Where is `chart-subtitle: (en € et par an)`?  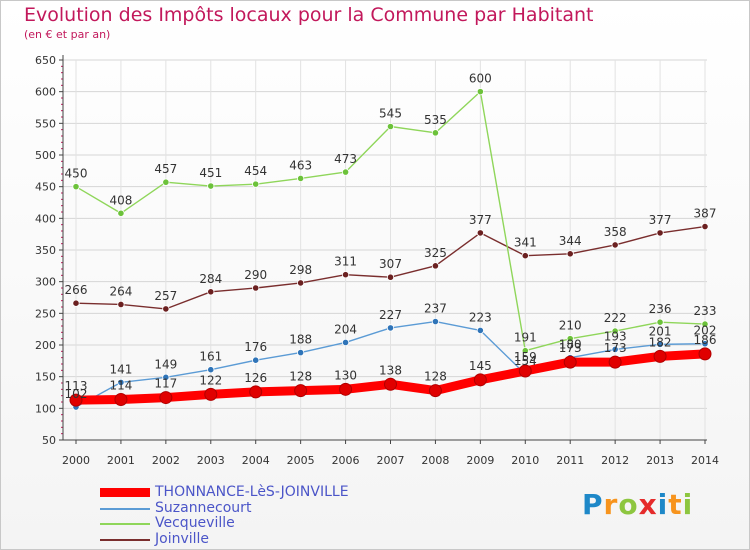
chart-subtitle: (en € et par an) is located at coordinates (67, 34).